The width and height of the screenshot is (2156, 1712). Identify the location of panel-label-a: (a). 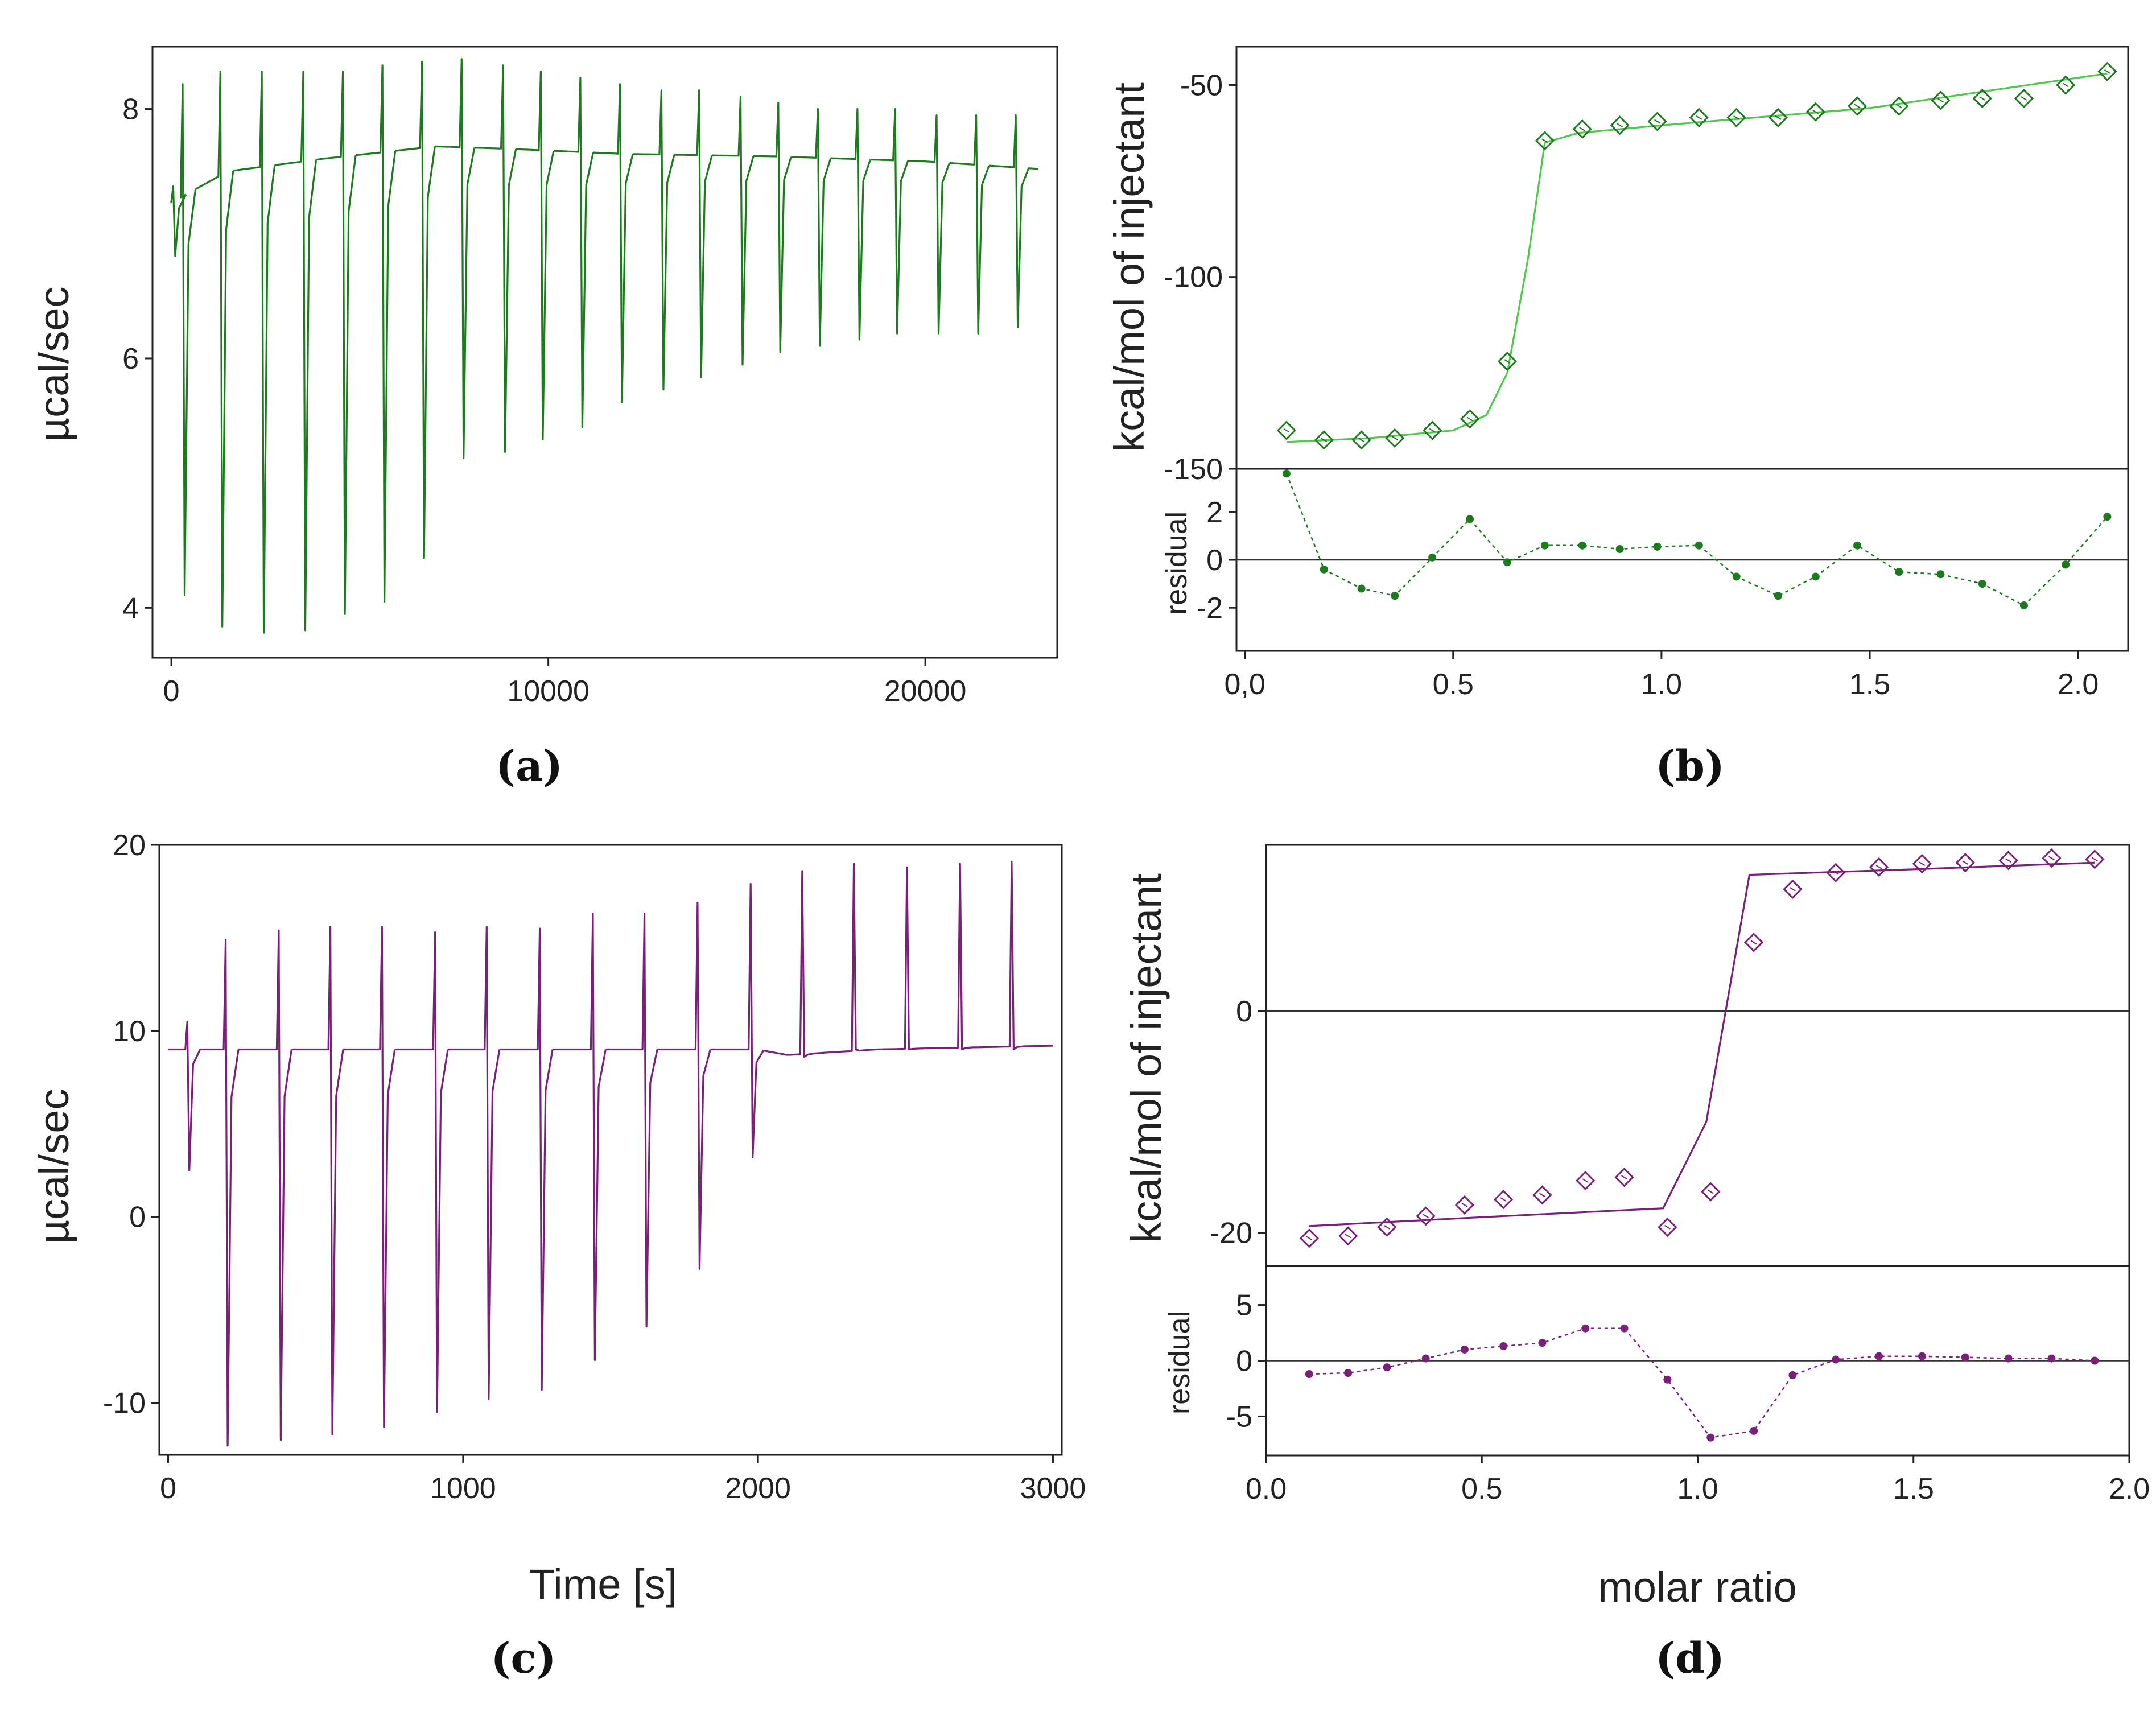
(529, 766).